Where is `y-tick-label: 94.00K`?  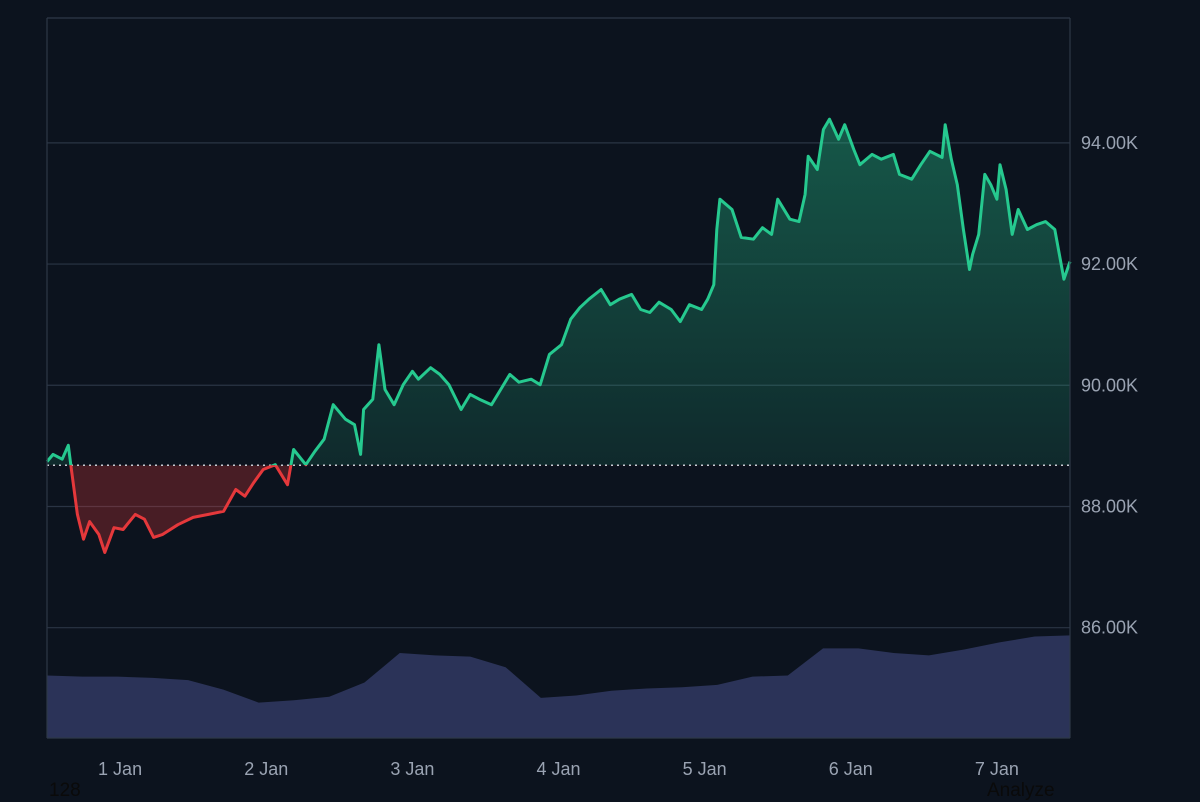
y-tick-label: 94.00K is located at coordinates (1109, 143).